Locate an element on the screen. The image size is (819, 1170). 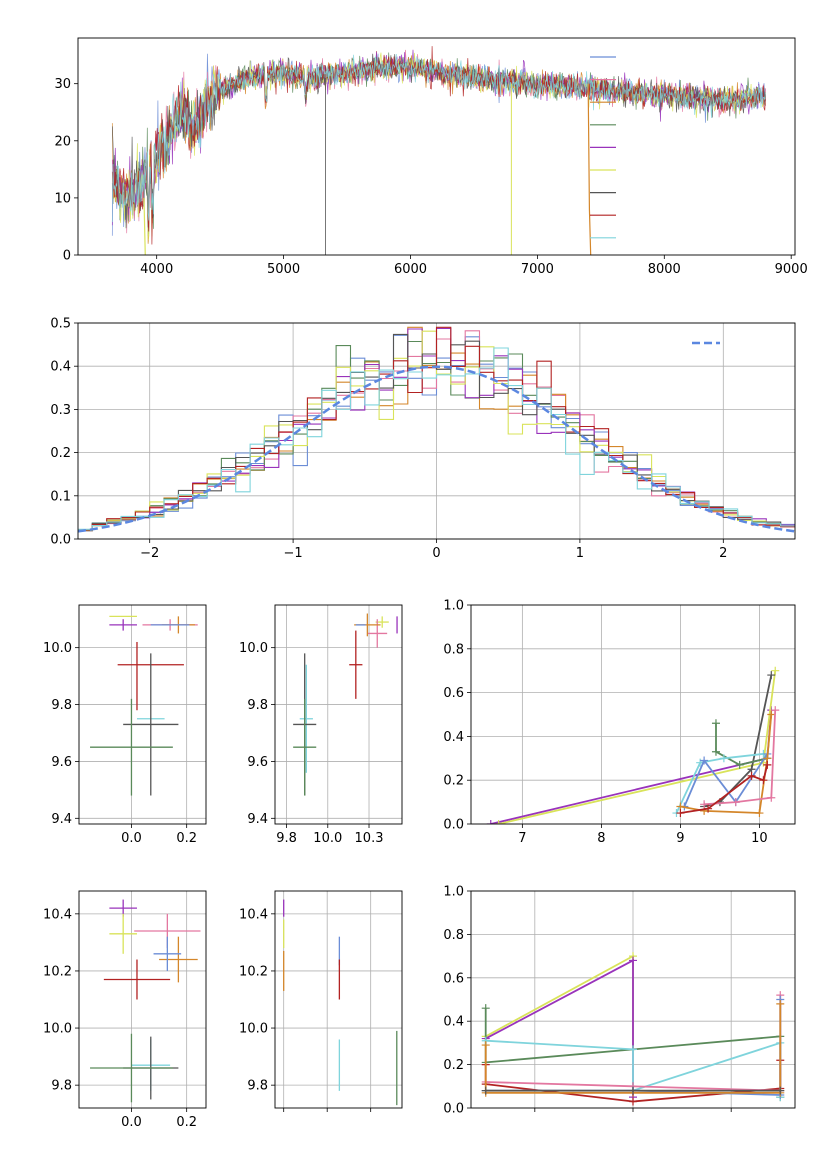
y-tick-label: 20 is located at coordinates (62, 141).